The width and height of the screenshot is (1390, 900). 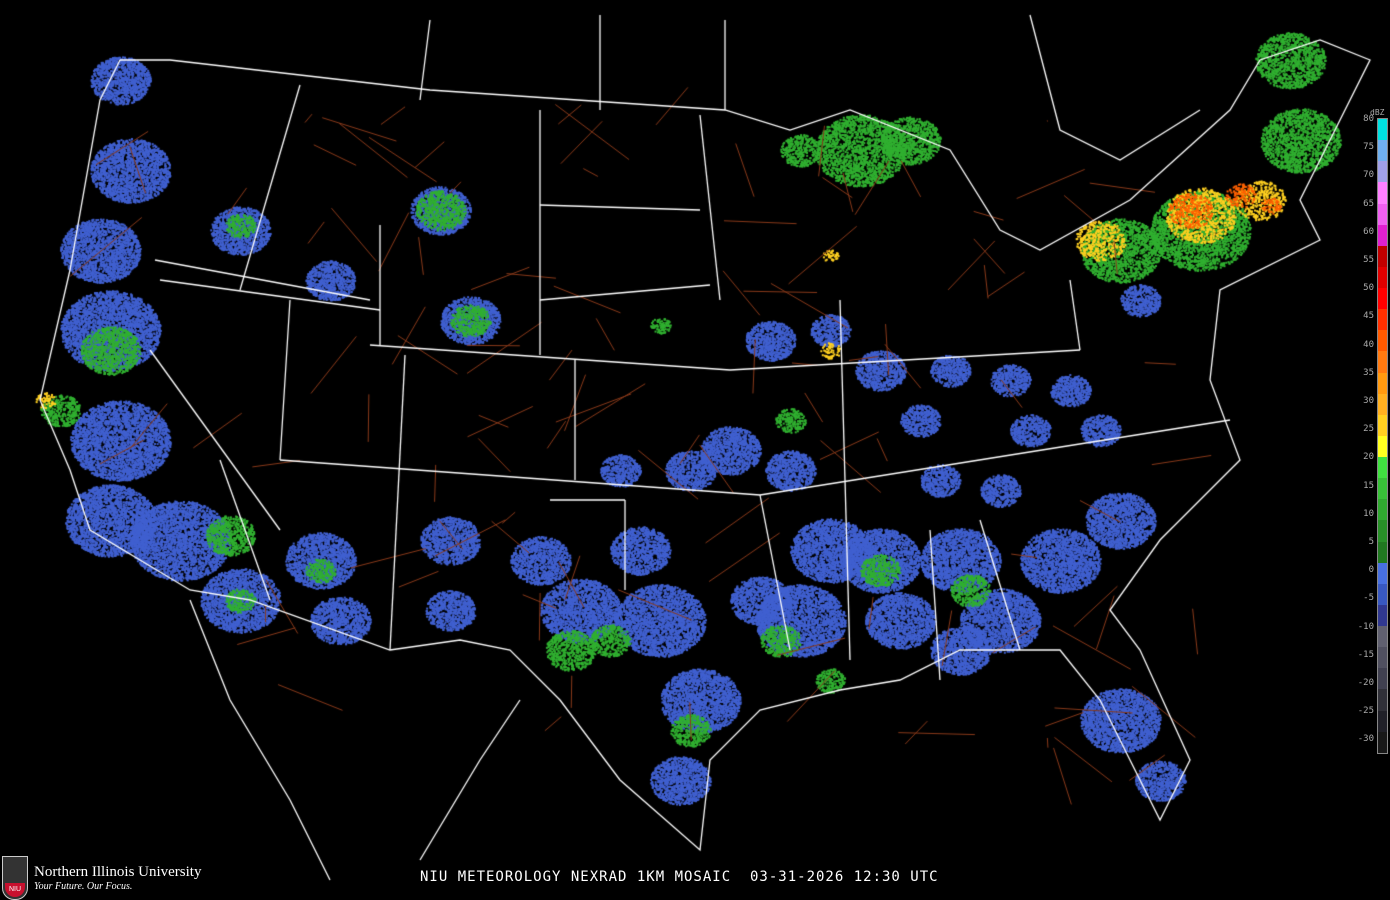 I want to click on logo-name: Northern Illinois University, so click(x=118, y=872).